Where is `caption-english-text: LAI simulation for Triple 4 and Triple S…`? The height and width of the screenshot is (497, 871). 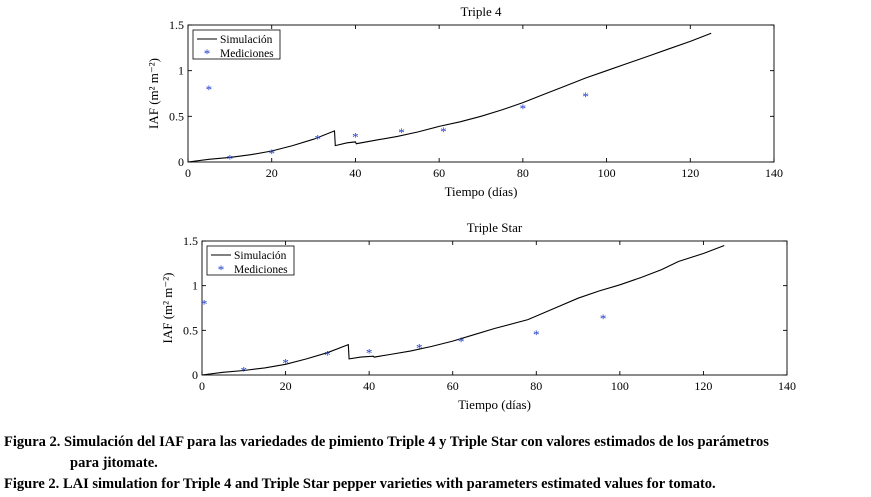 caption-english-text: LAI simulation for Triple 4 and Triple S… is located at coordinates (464, 484).